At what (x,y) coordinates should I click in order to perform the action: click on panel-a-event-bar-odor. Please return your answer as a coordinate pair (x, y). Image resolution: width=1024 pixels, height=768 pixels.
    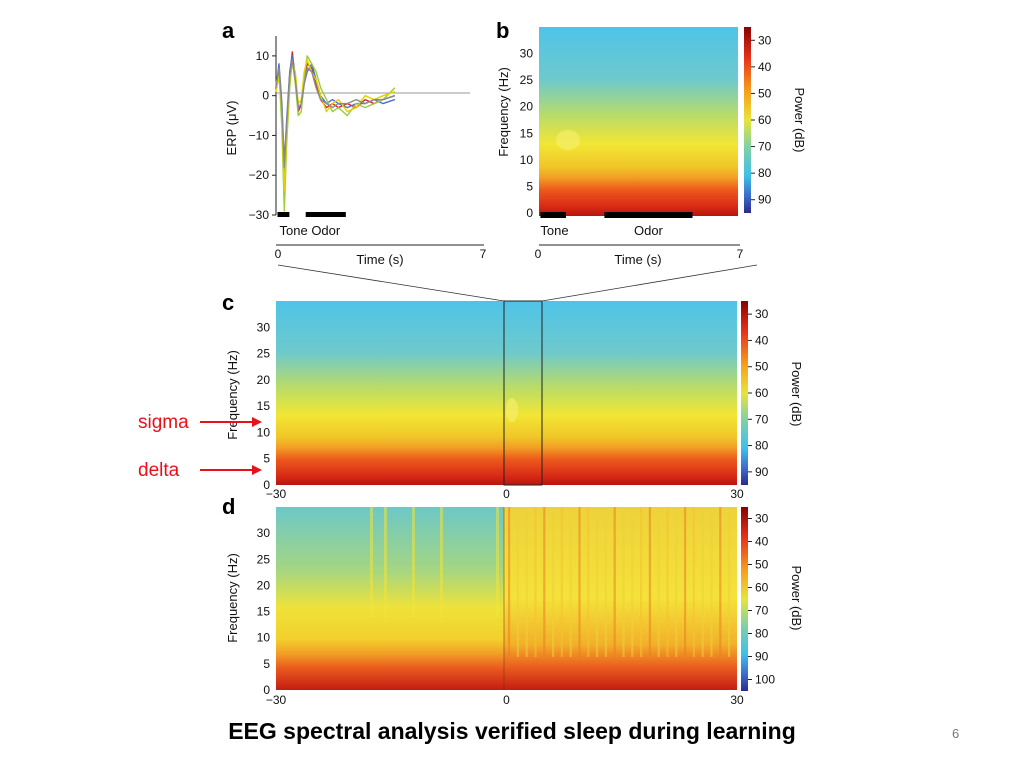
    Looking at the image, I should click on (325, 214).